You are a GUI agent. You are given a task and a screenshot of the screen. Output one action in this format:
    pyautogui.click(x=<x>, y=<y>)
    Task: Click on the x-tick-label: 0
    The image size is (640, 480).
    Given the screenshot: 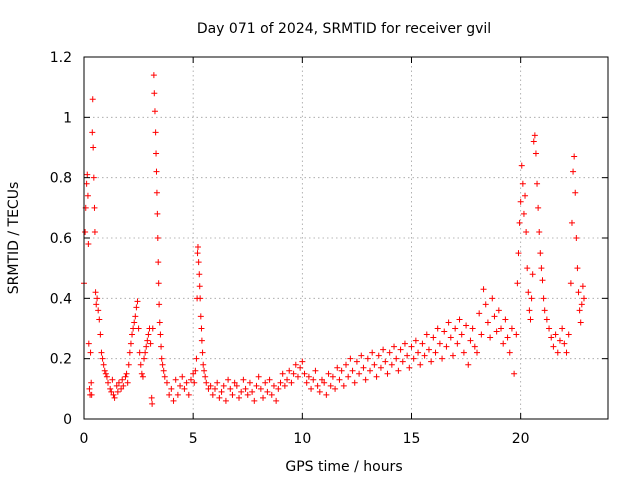 What is the action you would take?
    pyautogui.click(x=84, y=439)
    